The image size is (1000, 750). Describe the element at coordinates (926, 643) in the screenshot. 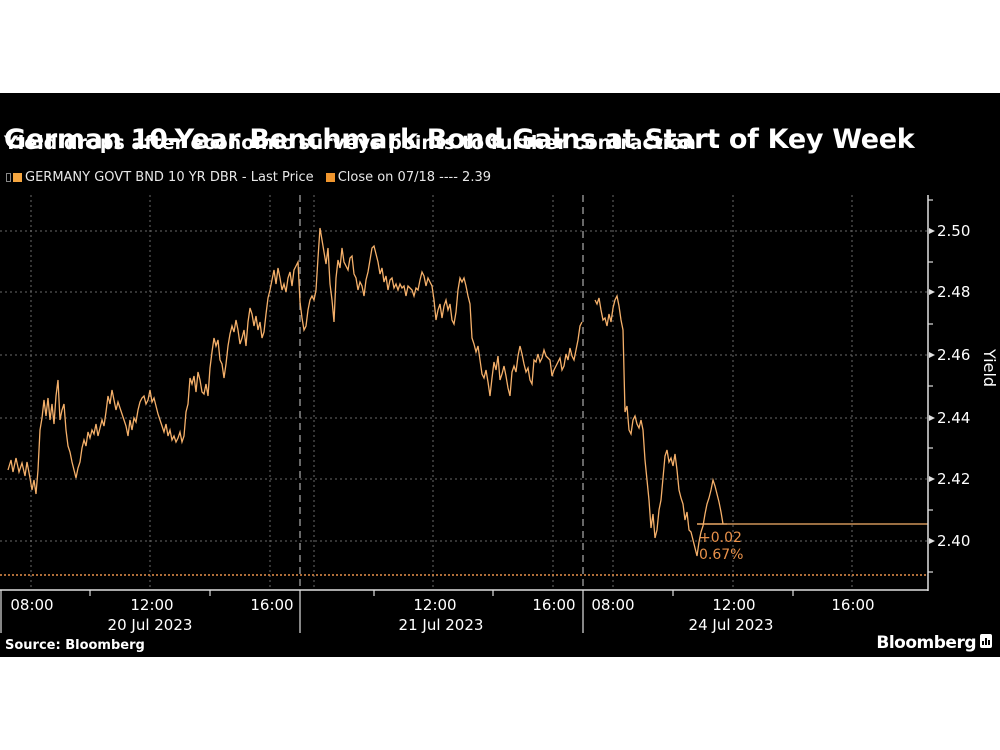

I see `bloomberg-logo: Bloomberg` at that location.